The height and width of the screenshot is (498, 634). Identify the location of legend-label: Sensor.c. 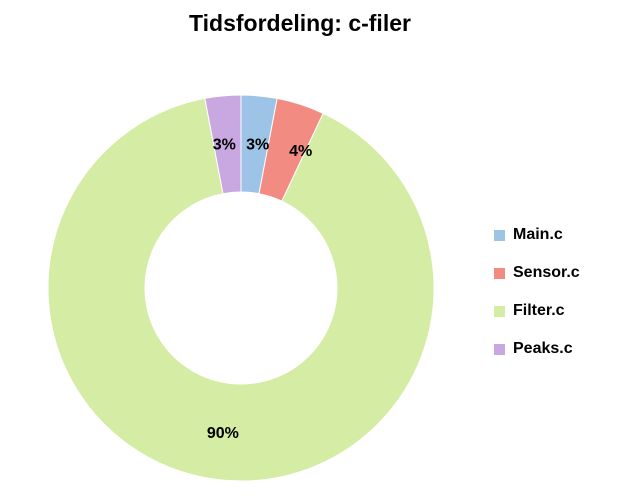
(546, 272).